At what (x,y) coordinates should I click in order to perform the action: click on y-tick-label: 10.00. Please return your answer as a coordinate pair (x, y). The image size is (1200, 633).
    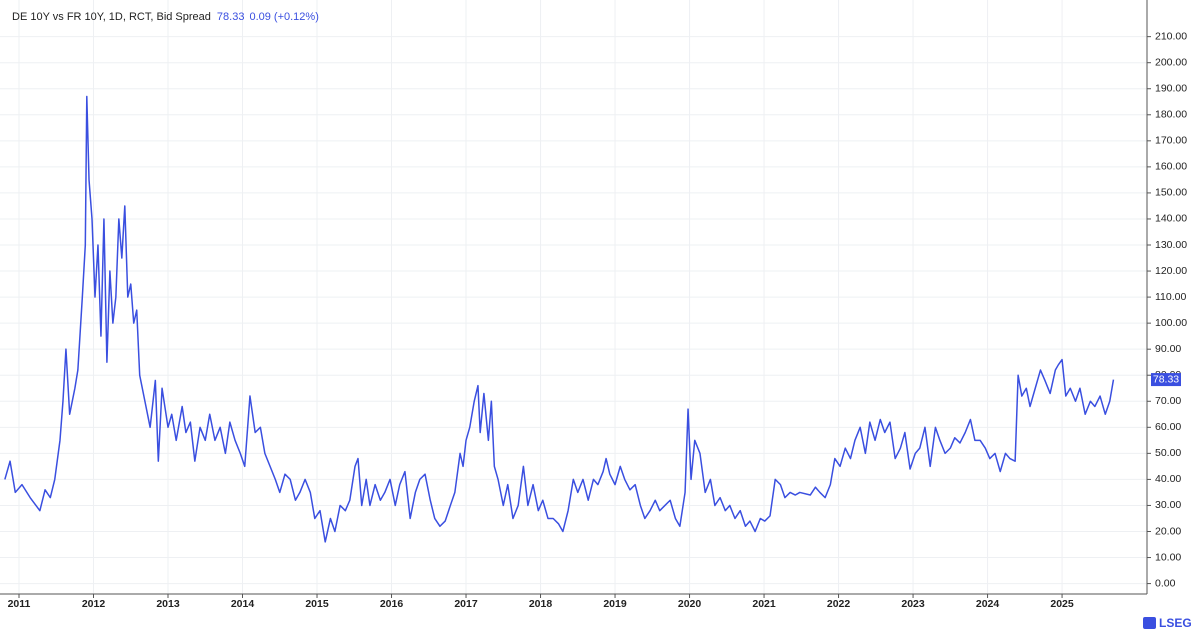
    Looking at the image, I should click on (1168, 557).